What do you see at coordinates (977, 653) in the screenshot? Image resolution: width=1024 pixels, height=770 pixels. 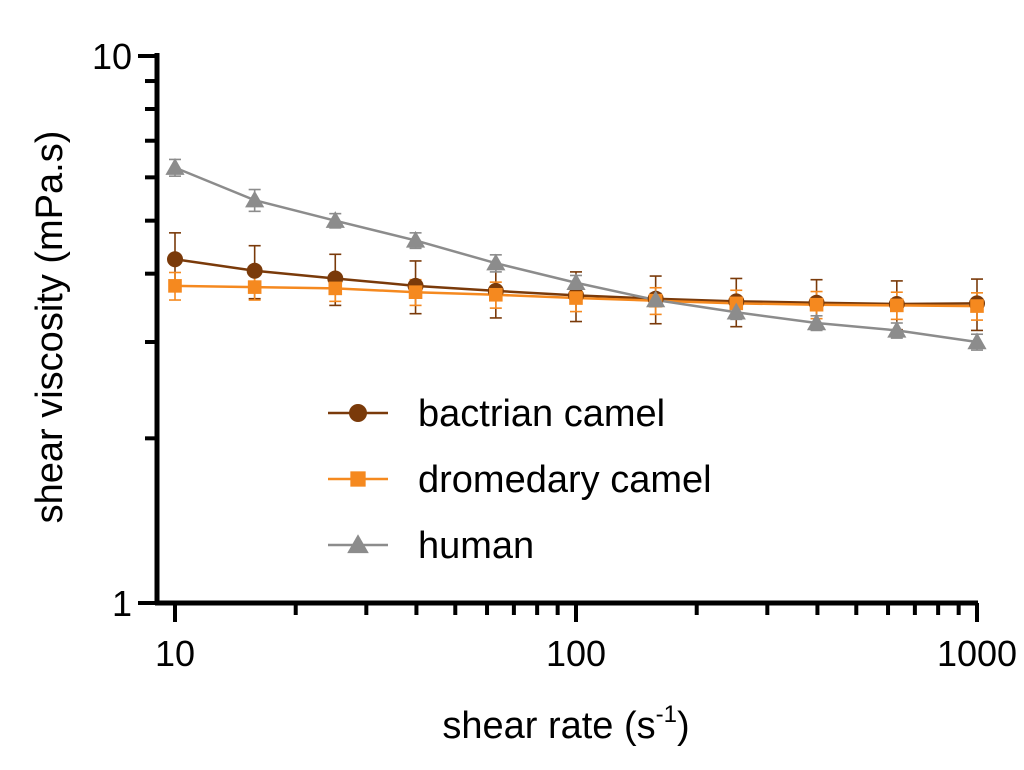 I see `x-tick-label: 1000` at bounding box center [977, 653].